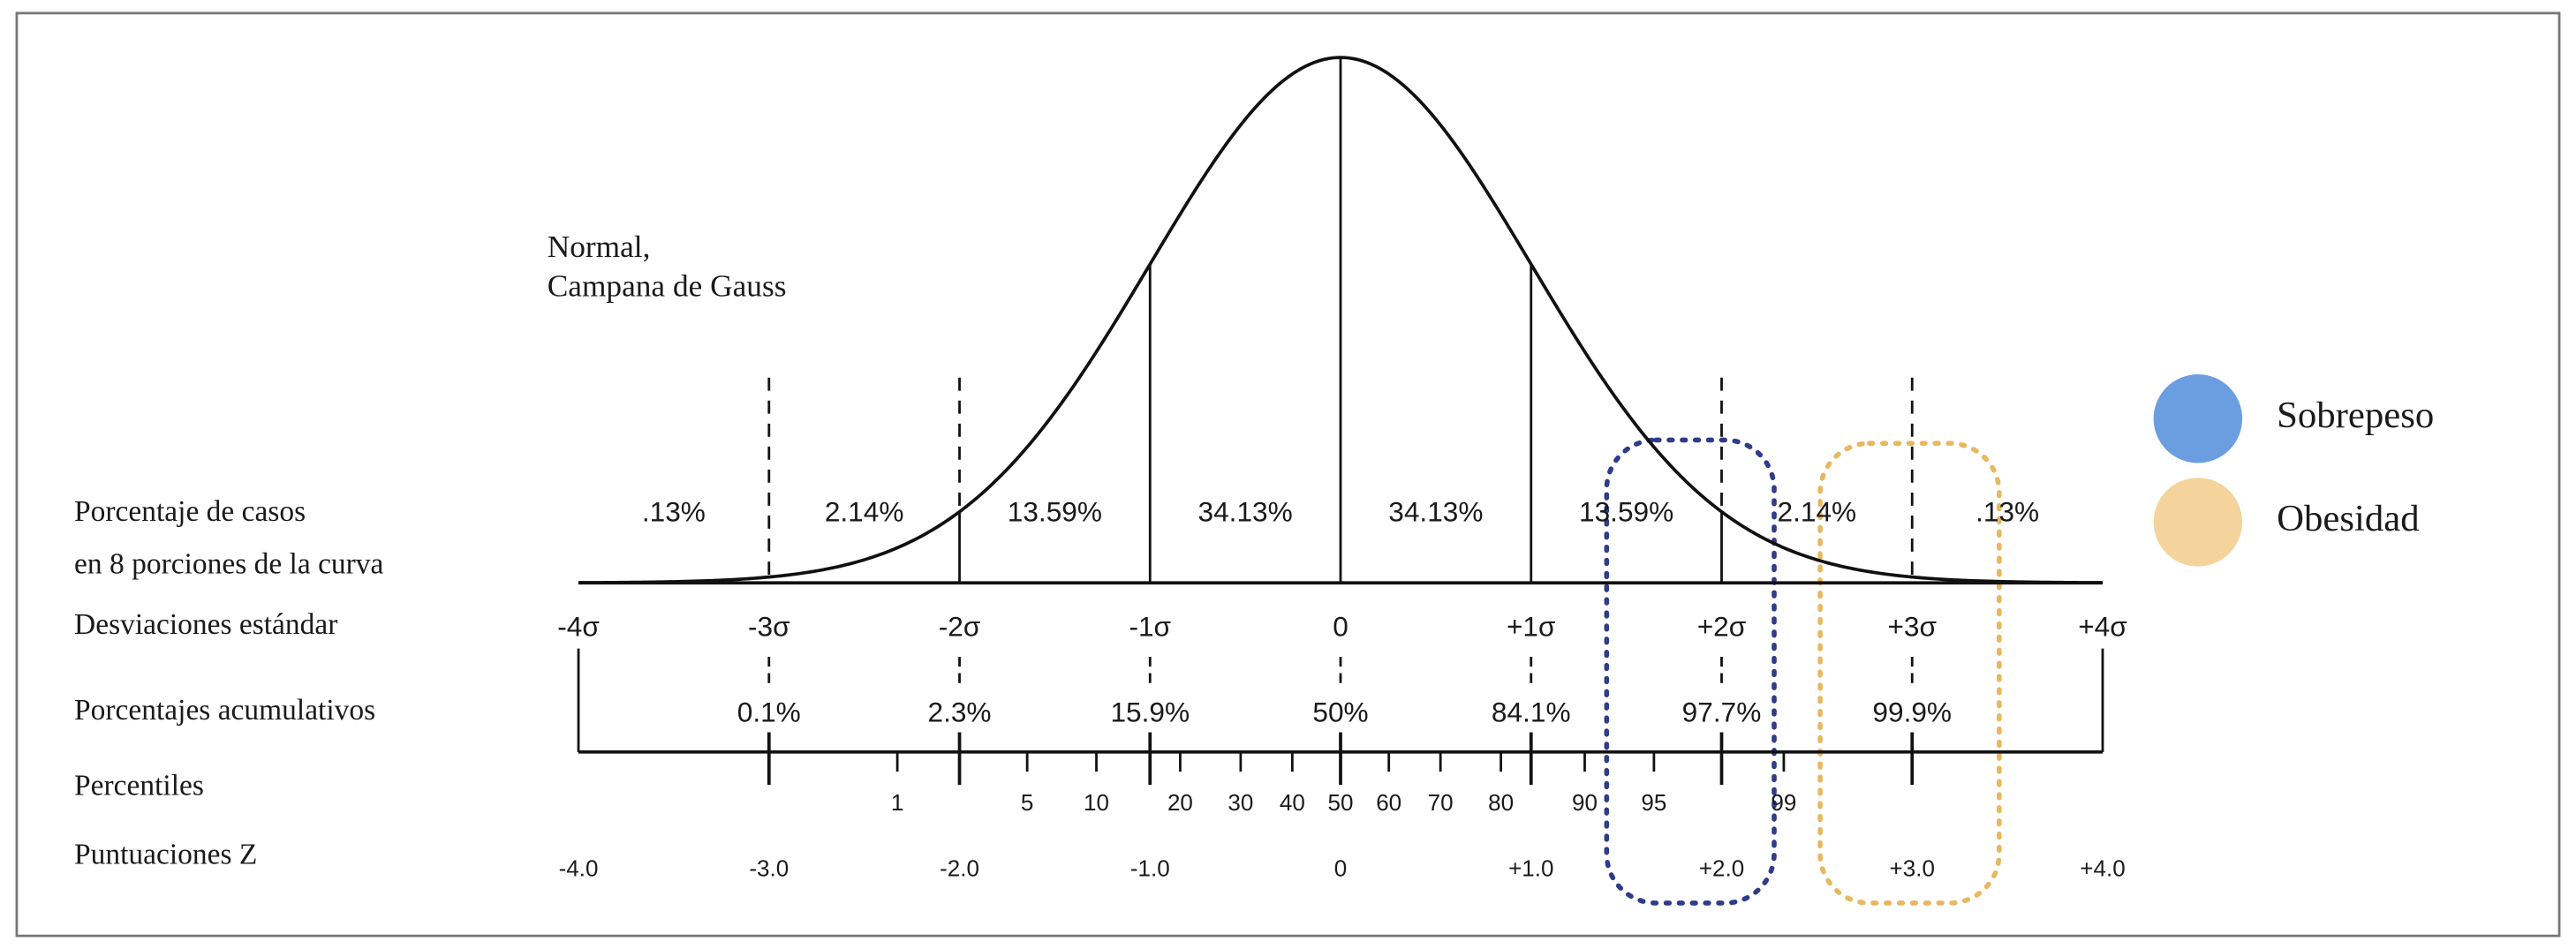 The image size is (2576, 949). I want to click on title-line: Campana de Gauss, so click(667, 285).